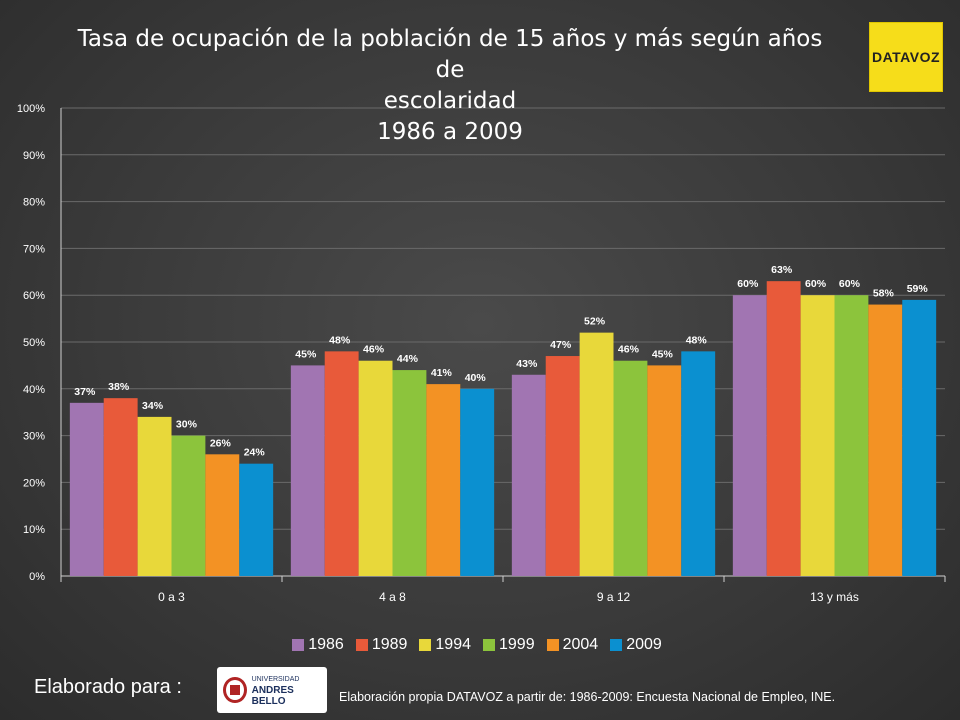 The height and width of the screenshot is (720, 960). What do you see at coordinates (595, 322) in the screenshot?
I see `data-label: 52%` at bounding box center [595, 322].